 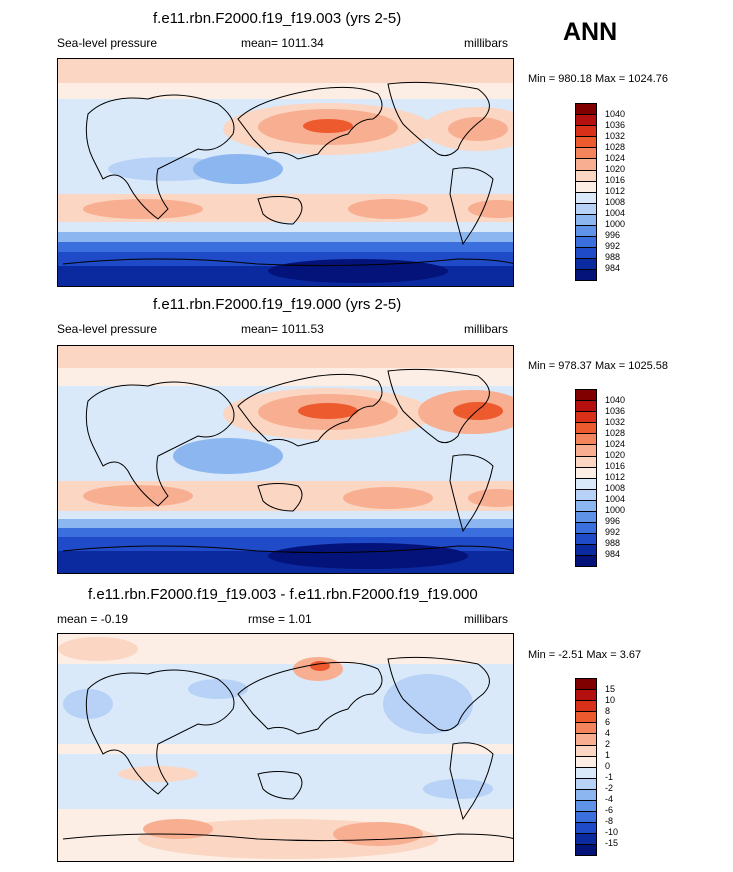 What do you see at coordinates (610, 700) in the screenshot?
I see `colorbar-label: 10` at bounding box center [610, 700].